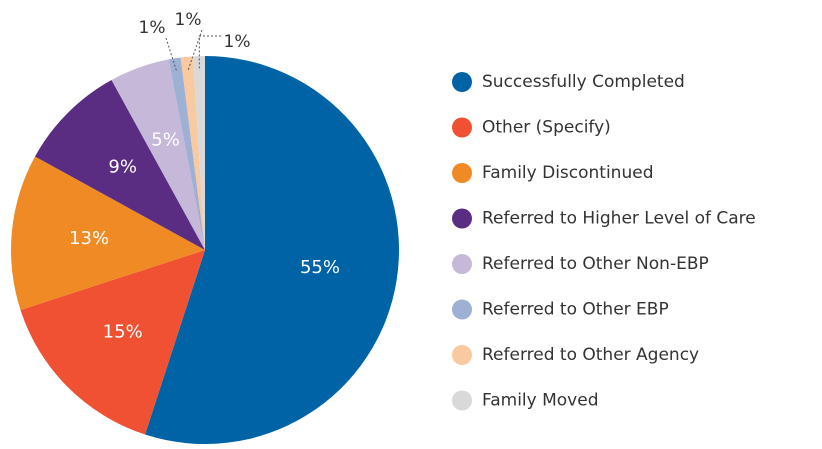  What do you see at coordinates (590, 355) in the screenshot?
I see `legend-text: Referred to Other Agency` at bounding box center [590, 355].